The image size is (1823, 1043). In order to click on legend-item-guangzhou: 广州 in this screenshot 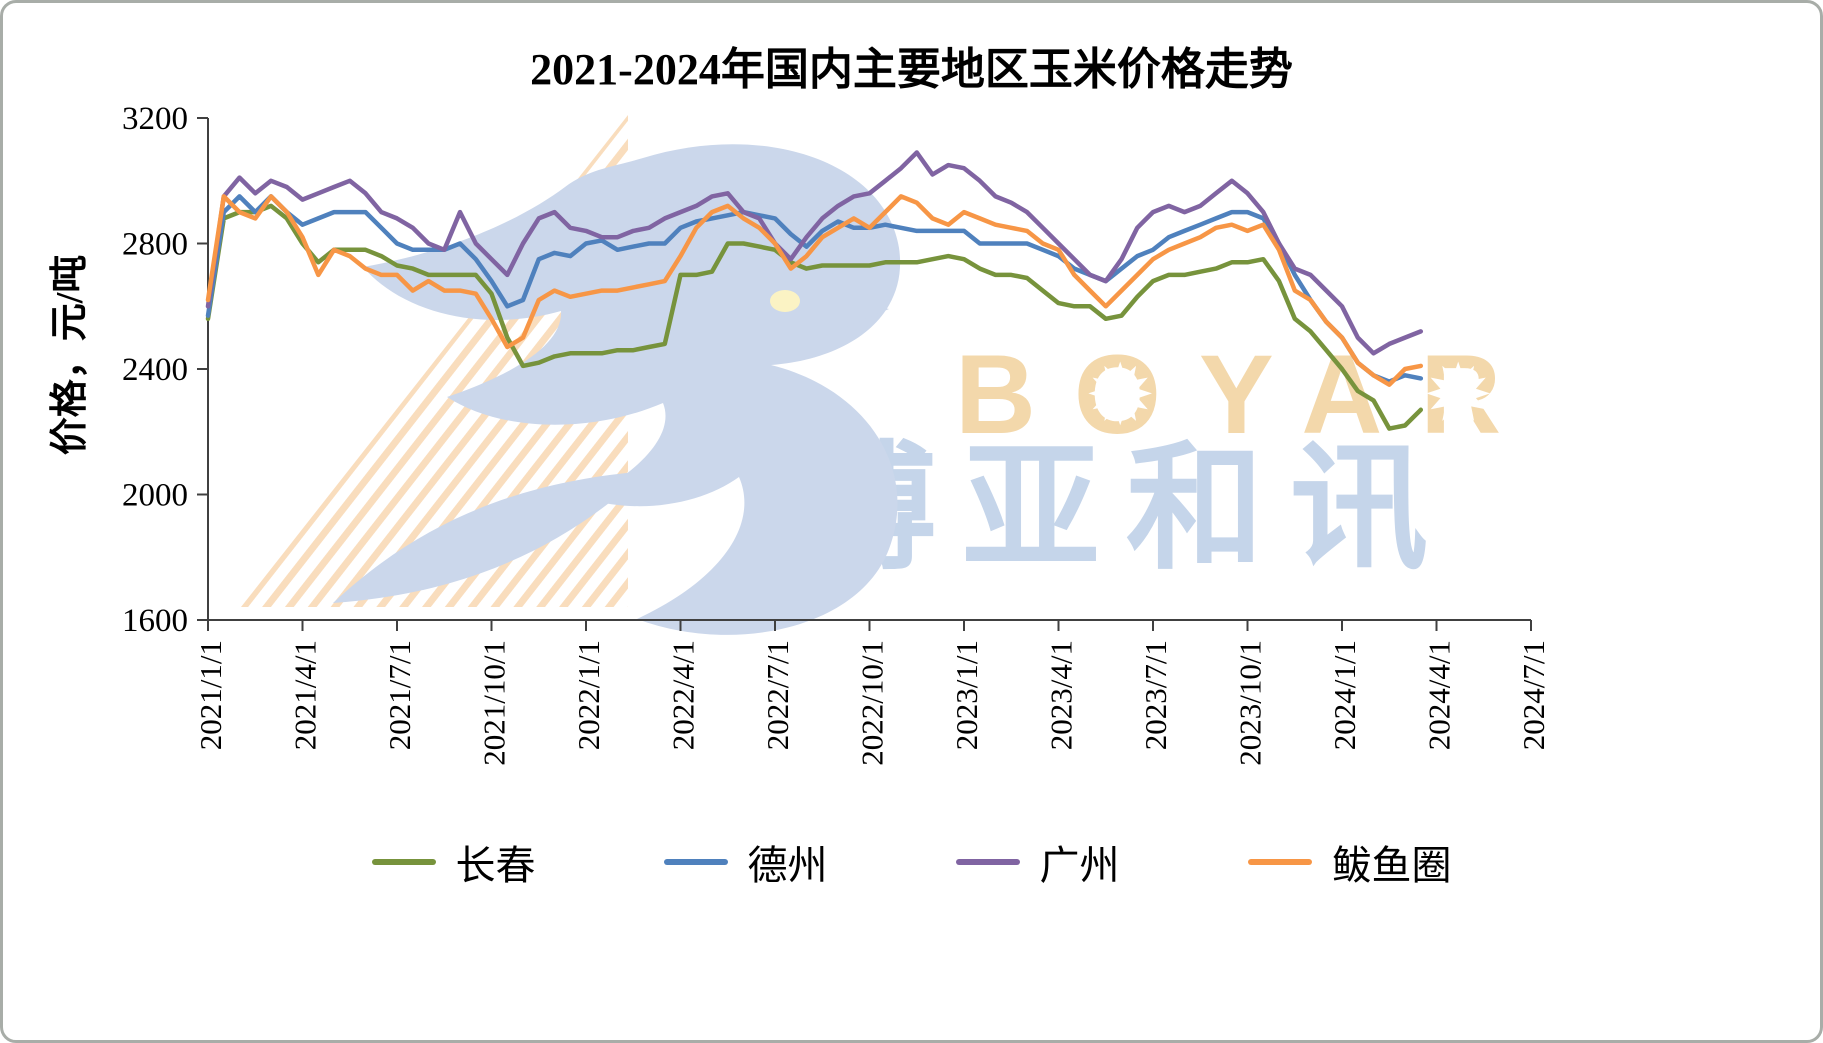, I will do `click(1037, 862)`.